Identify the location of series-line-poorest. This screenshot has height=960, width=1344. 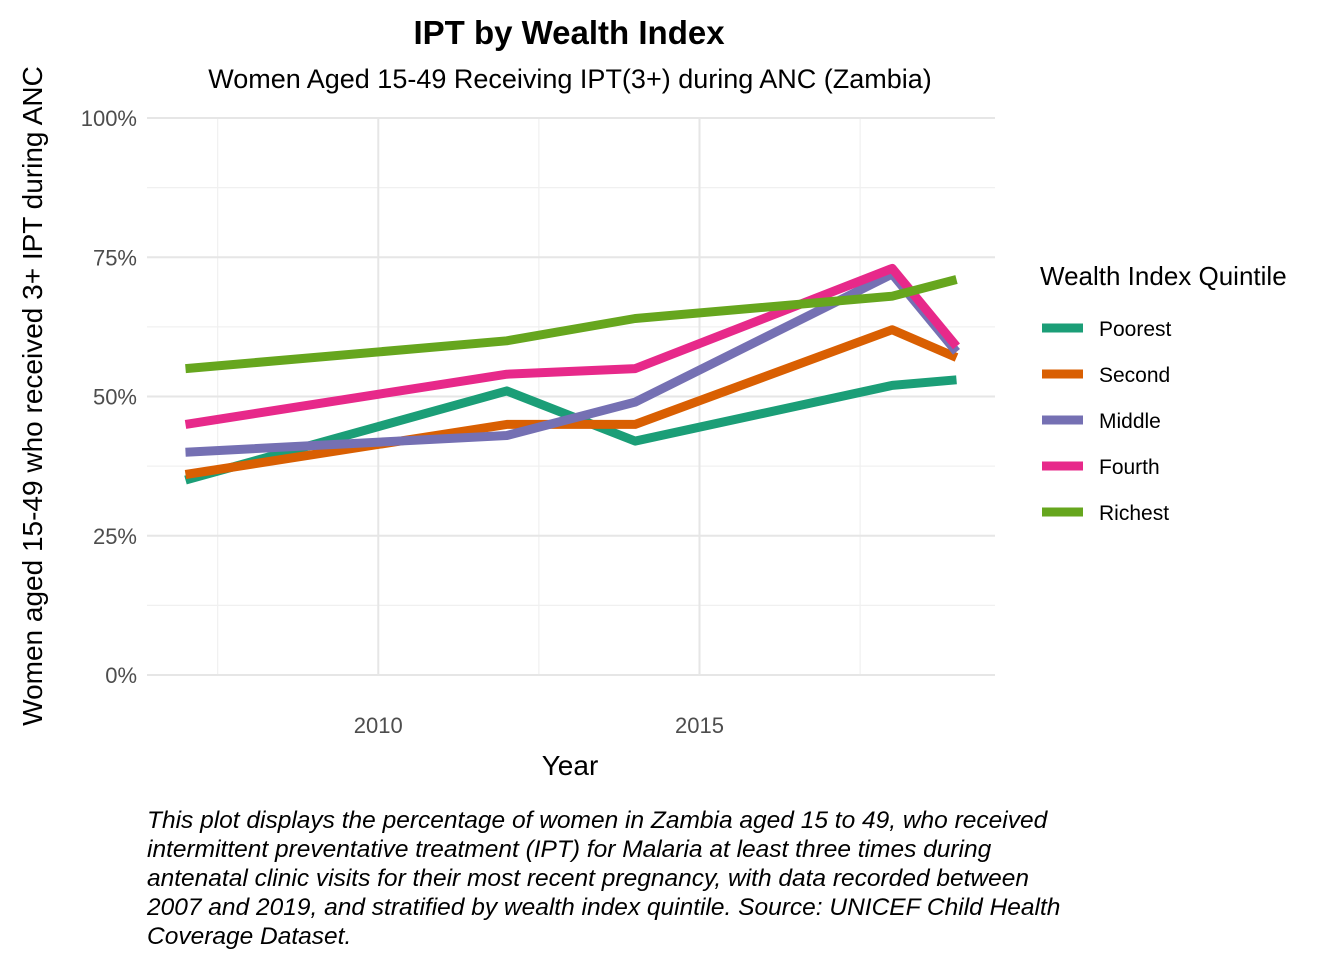
(570, 430).